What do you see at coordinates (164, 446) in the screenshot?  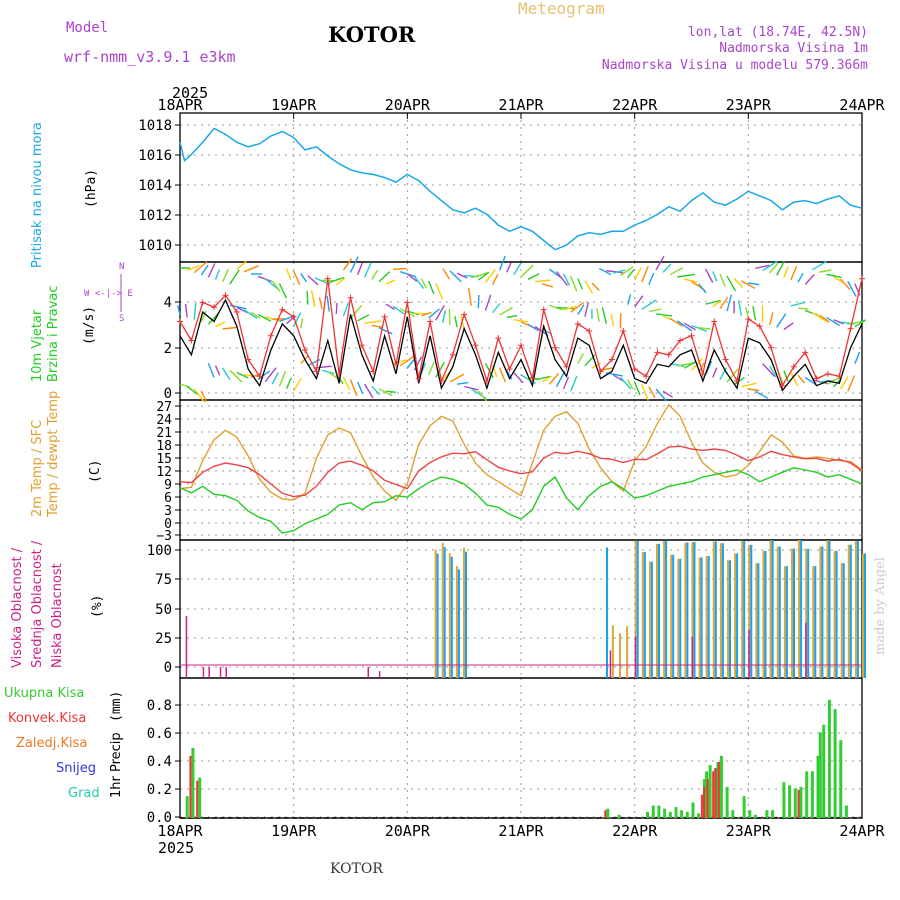 I see `y-tick-label: 18` at bounding box center [164, 446].